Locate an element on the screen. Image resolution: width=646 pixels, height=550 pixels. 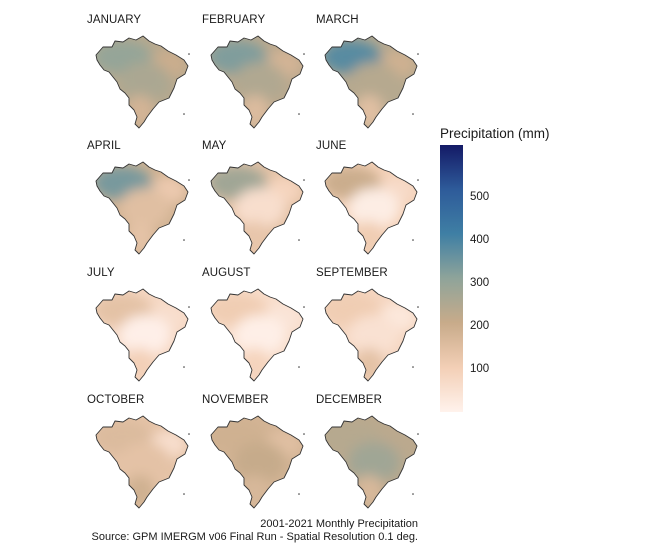
map-panel-september: SEPTEMBER is located at coordinates (371, 327).